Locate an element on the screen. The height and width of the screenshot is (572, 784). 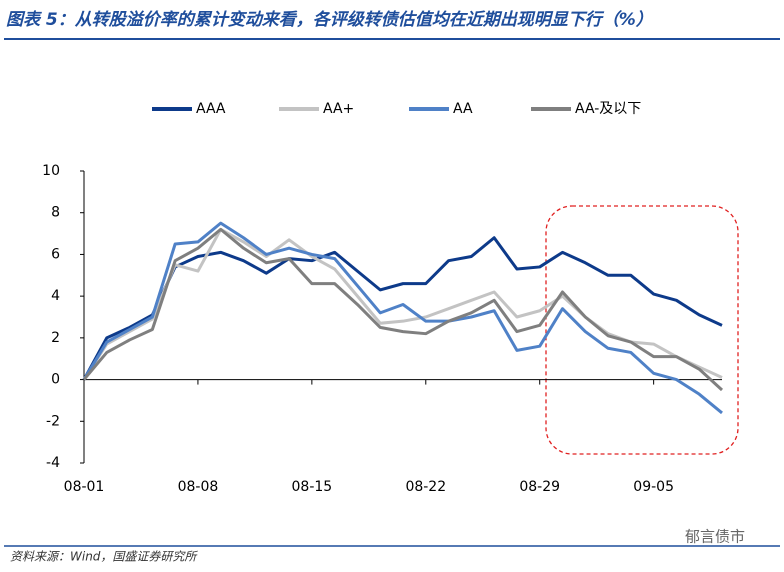
chart-title: 图表 5：从转股溢价率的累计变动来看，各评级转债估值均在近期出现明显下行（%） is located at coordinates (329, 20).